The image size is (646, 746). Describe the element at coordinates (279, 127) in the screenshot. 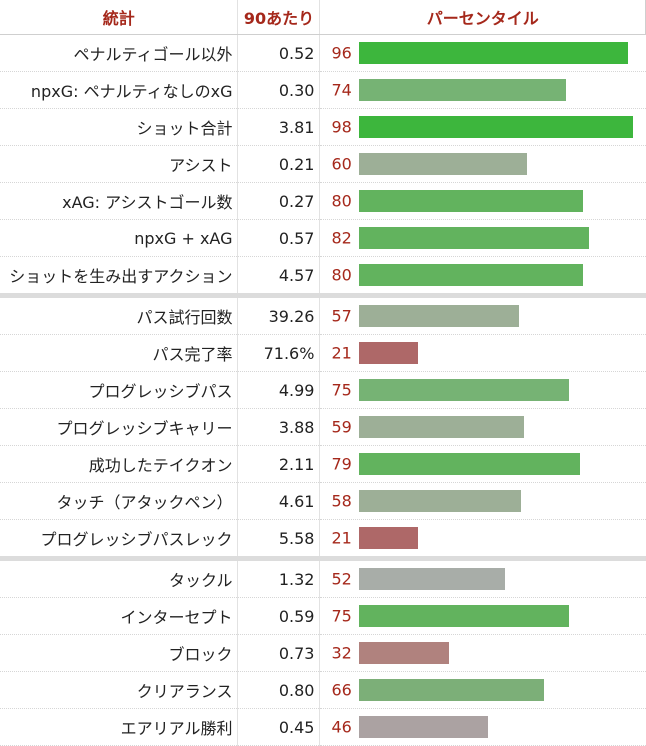

I see `per90-value: 3.81` at that location.